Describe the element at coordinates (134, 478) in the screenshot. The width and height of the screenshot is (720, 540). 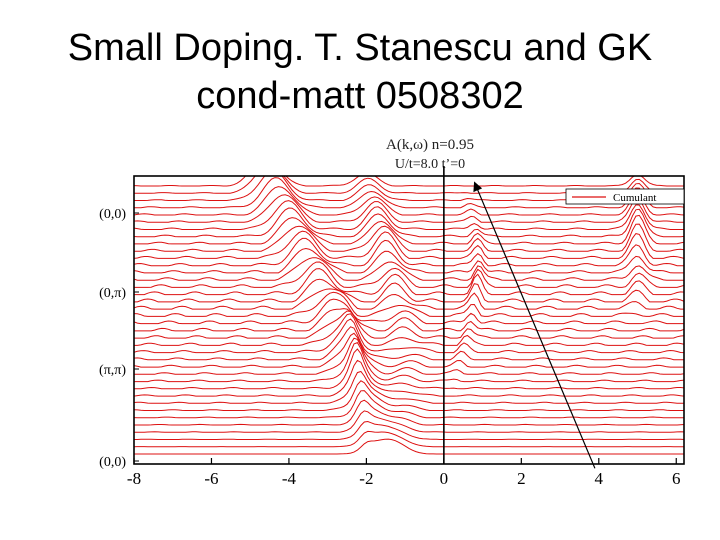
I see `x-tick-label: -8` at that location.